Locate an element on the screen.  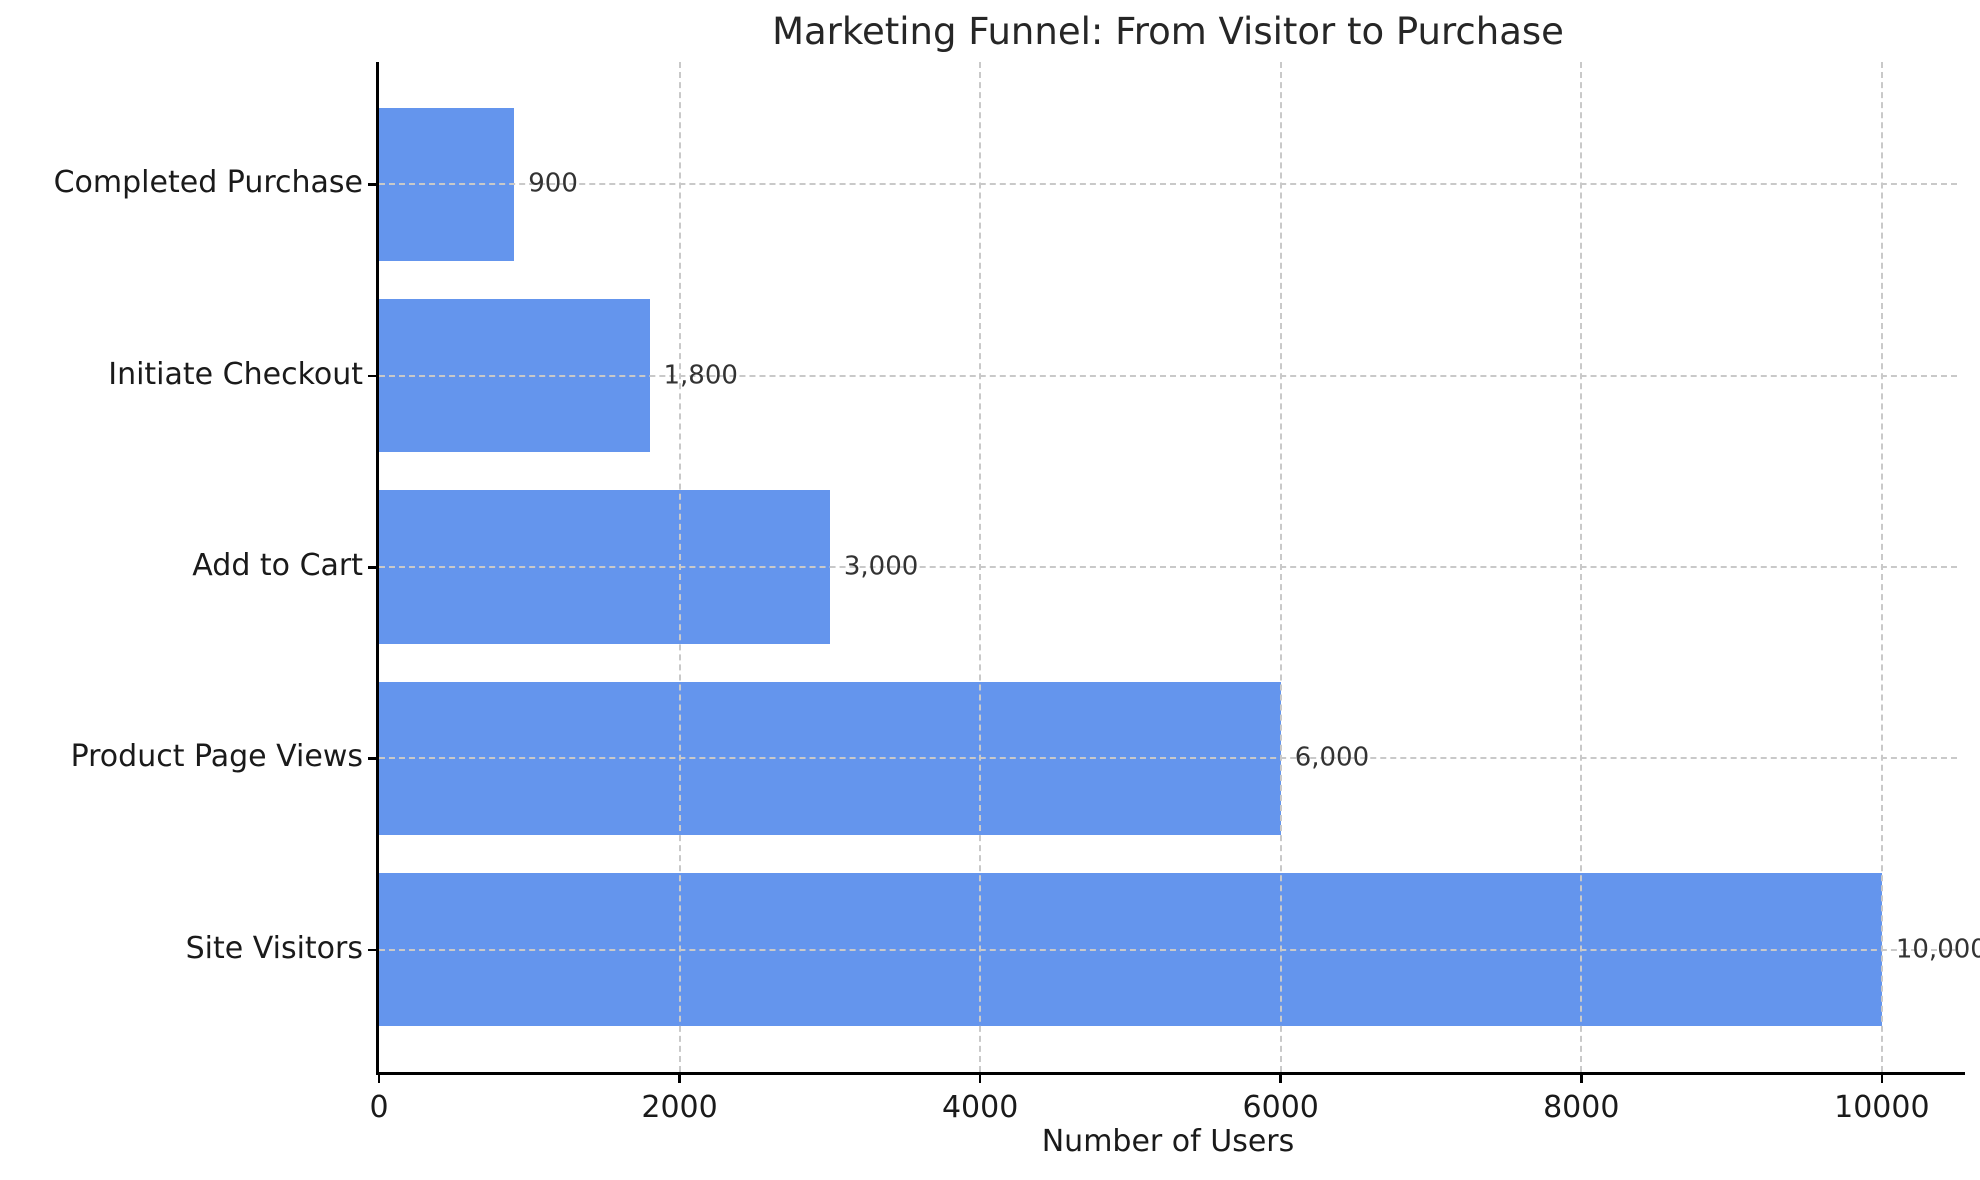
category-label: Site Visitors is located at coordinates (274, 948).